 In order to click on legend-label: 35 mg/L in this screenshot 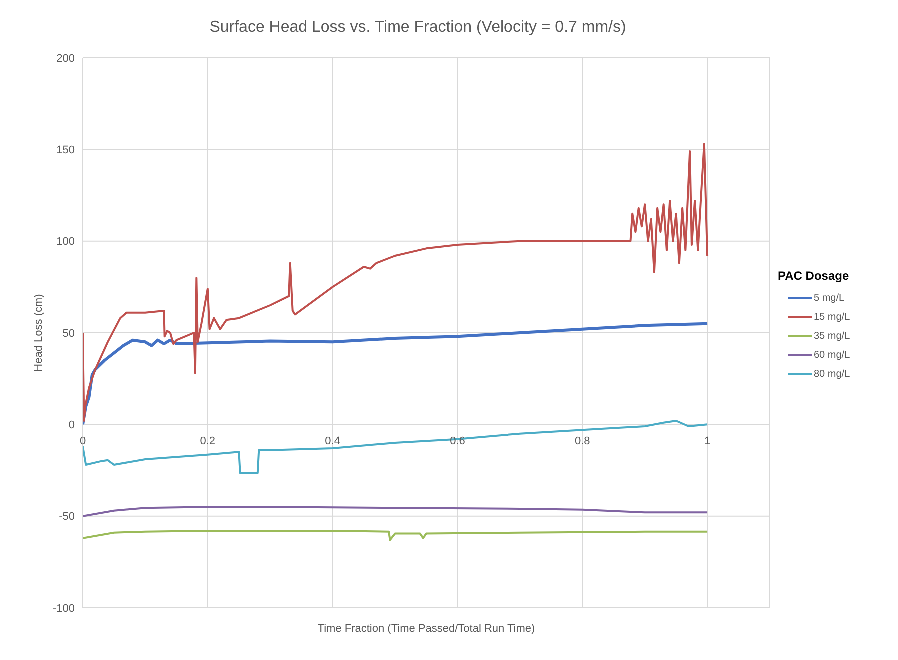, I will do `click(832, 336)`.